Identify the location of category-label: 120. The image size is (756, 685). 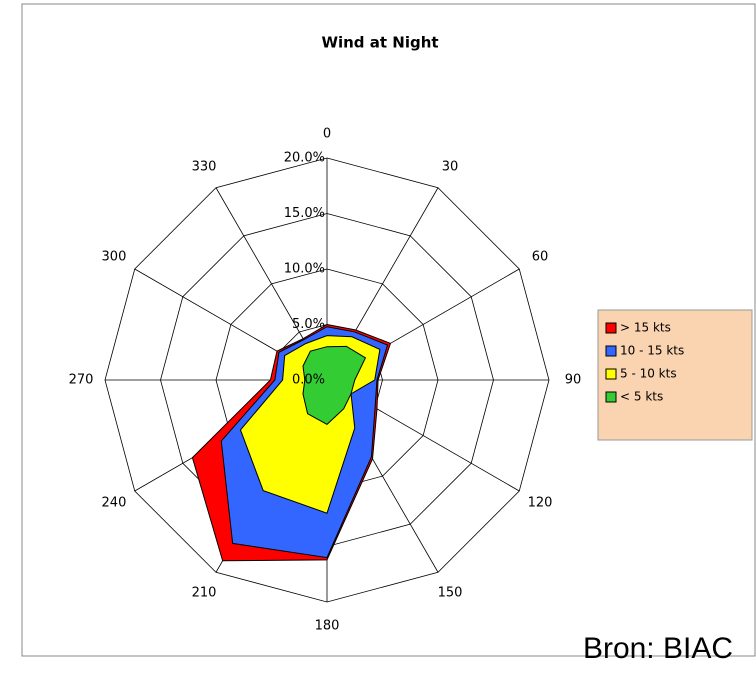
(540, 503).